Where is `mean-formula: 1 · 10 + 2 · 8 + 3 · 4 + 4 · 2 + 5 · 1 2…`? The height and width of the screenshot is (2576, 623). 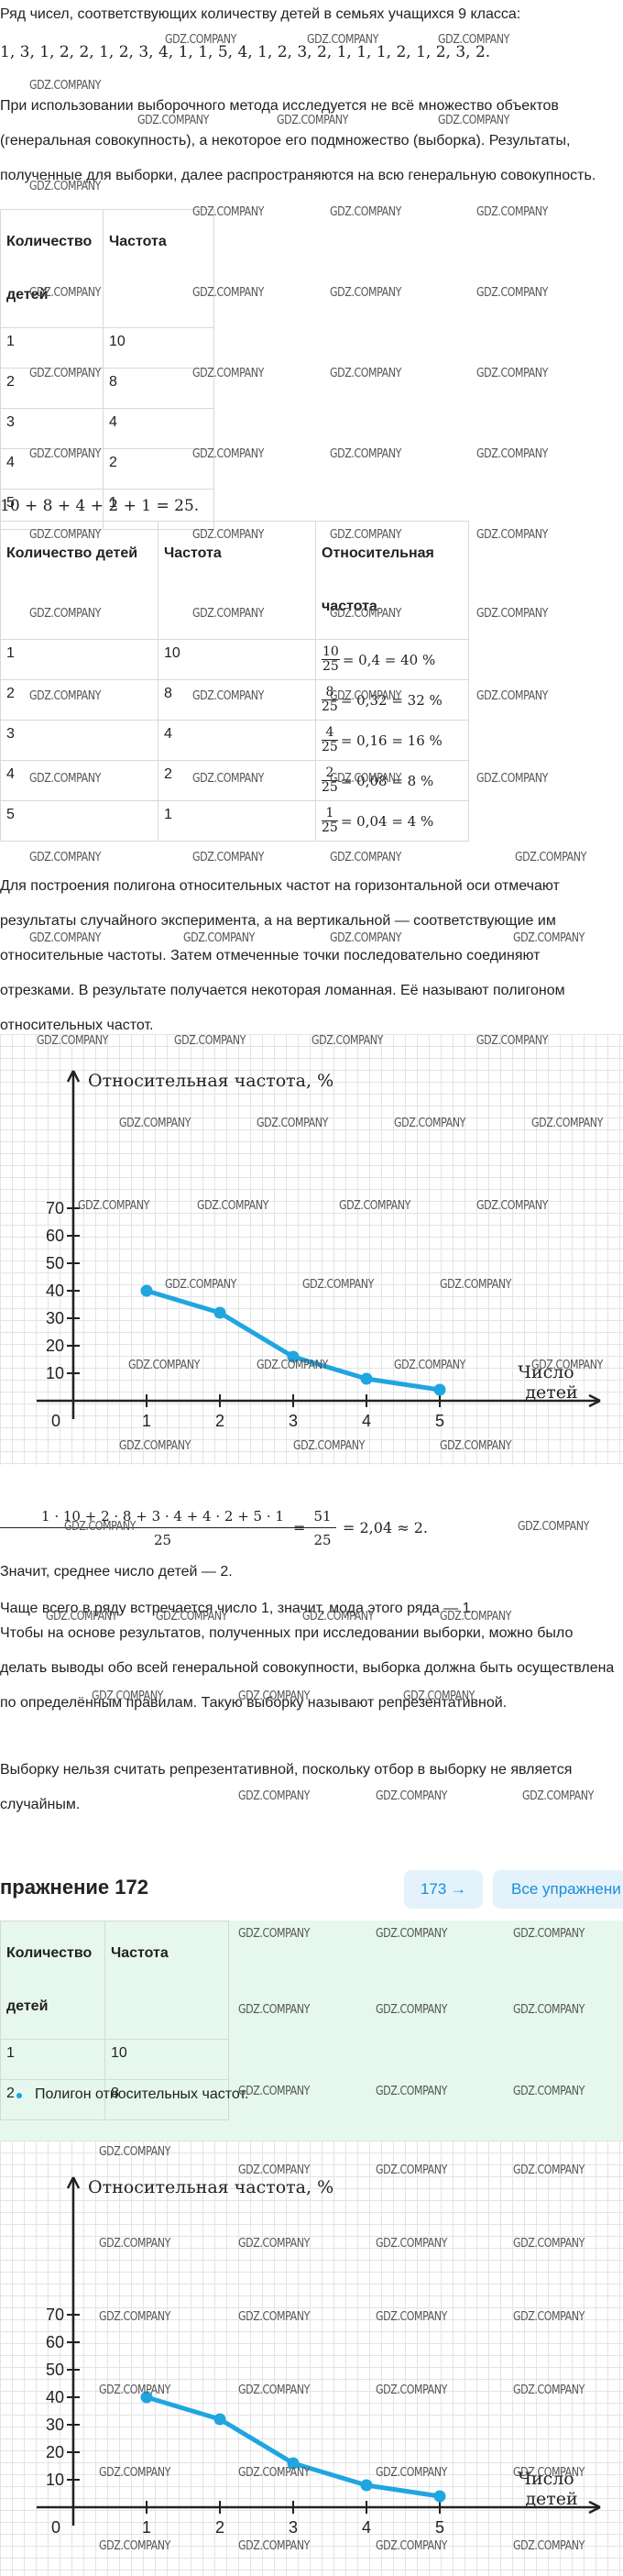 mean-formula: 1 · 10 + 2 · 8 + 3 · 4 + 4 · 2 + 5 · 1 2… is located at coordinates (312, 1526).